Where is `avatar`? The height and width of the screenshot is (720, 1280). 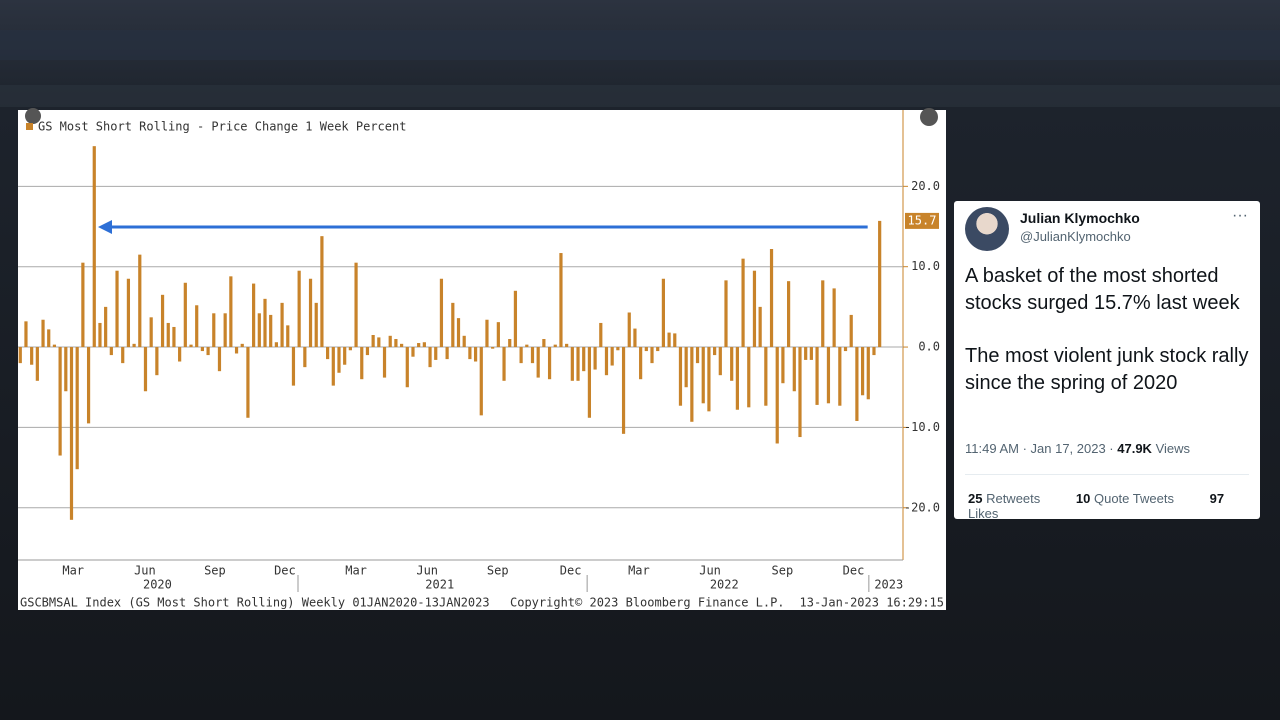 avatar is located at coordinates (987, 229).